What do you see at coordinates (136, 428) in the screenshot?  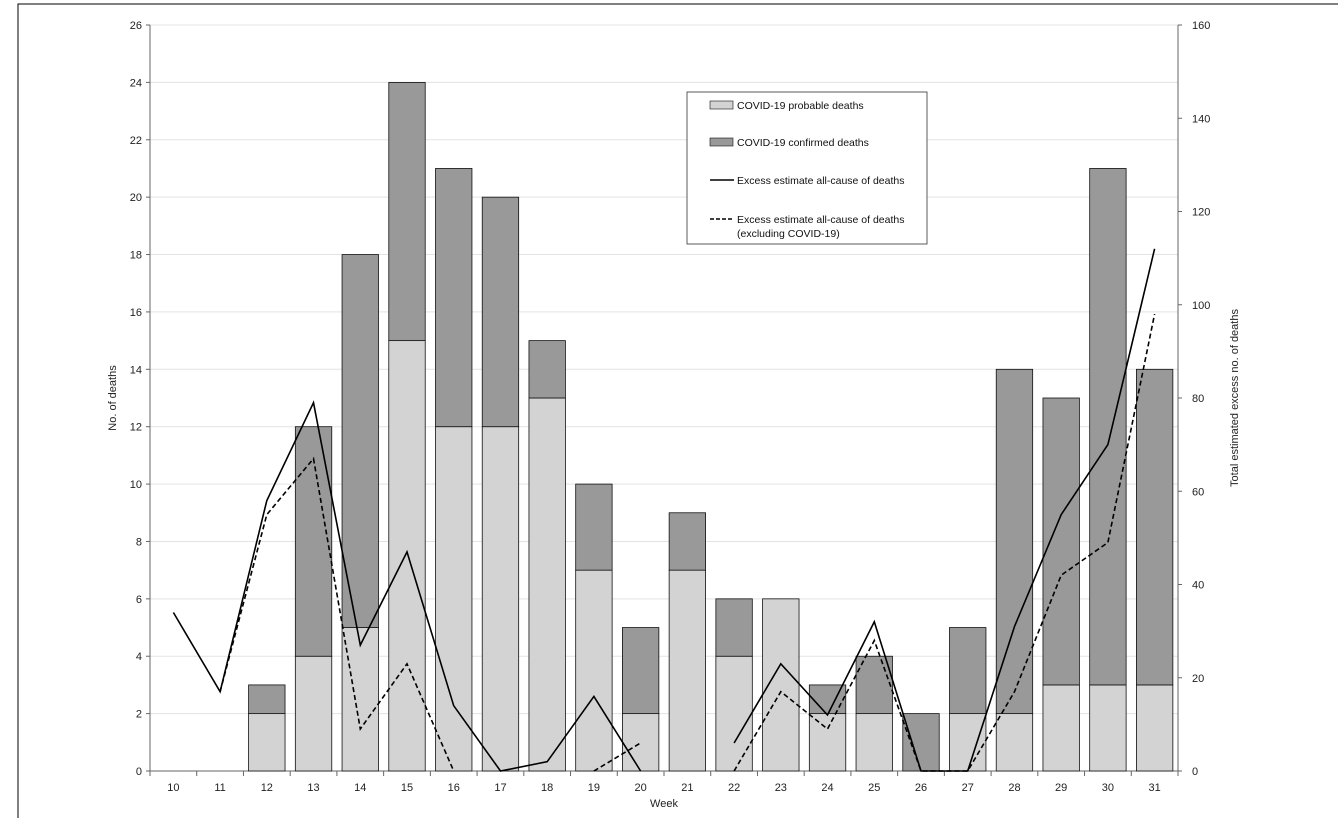 I see `y-tick-label: 12` at bounding box center [136, 428].